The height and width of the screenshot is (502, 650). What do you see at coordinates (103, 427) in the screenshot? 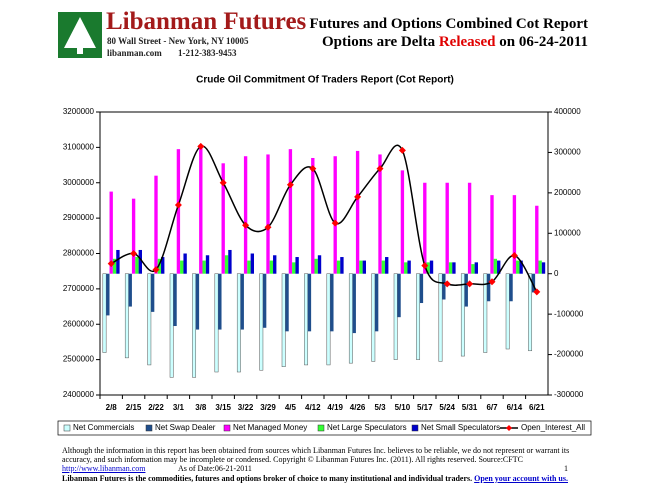
I see `legend-label: Net Commercials` at bounding box center [103, 427].